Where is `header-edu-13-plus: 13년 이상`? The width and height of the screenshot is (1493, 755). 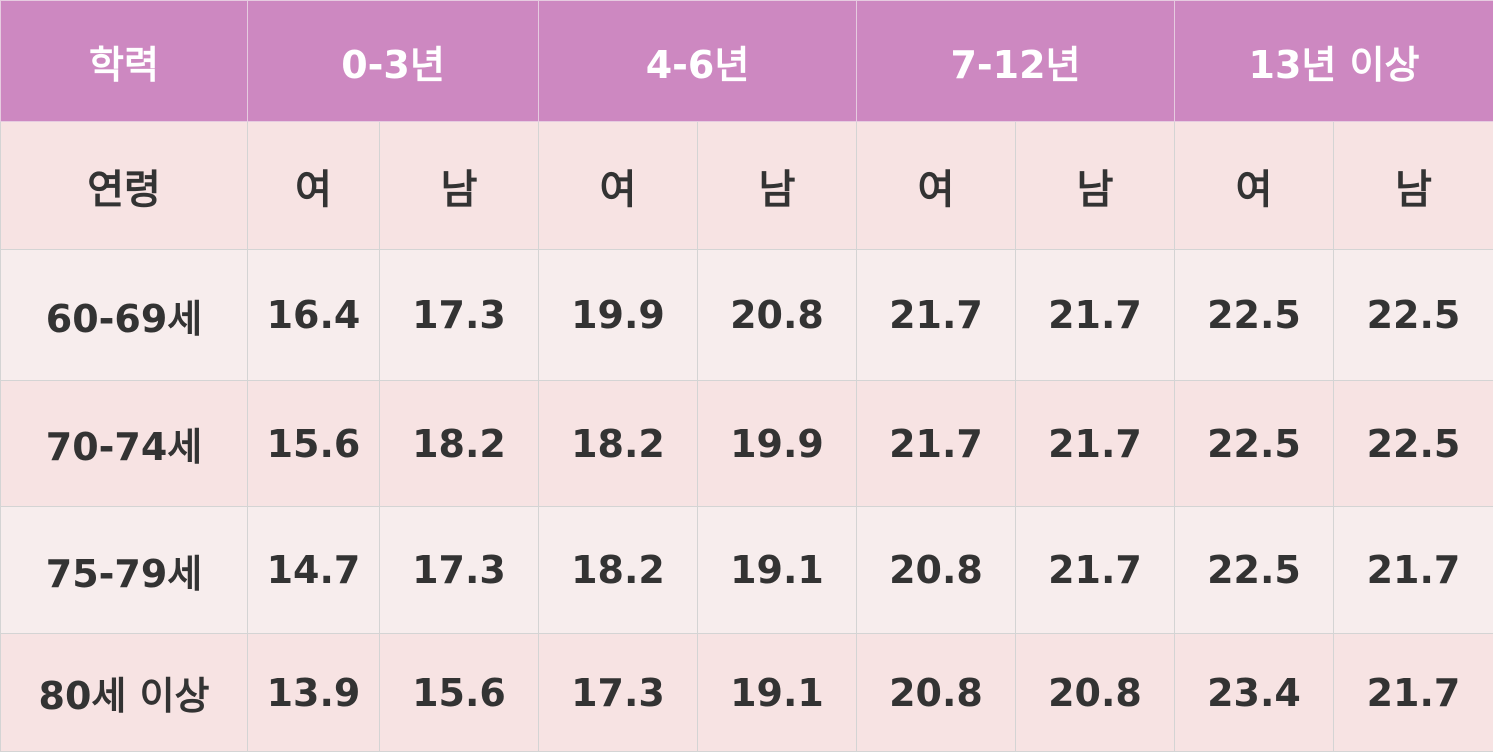 header-edu-13-plus: 13년 이상 is located at coordinates (1333, 61).